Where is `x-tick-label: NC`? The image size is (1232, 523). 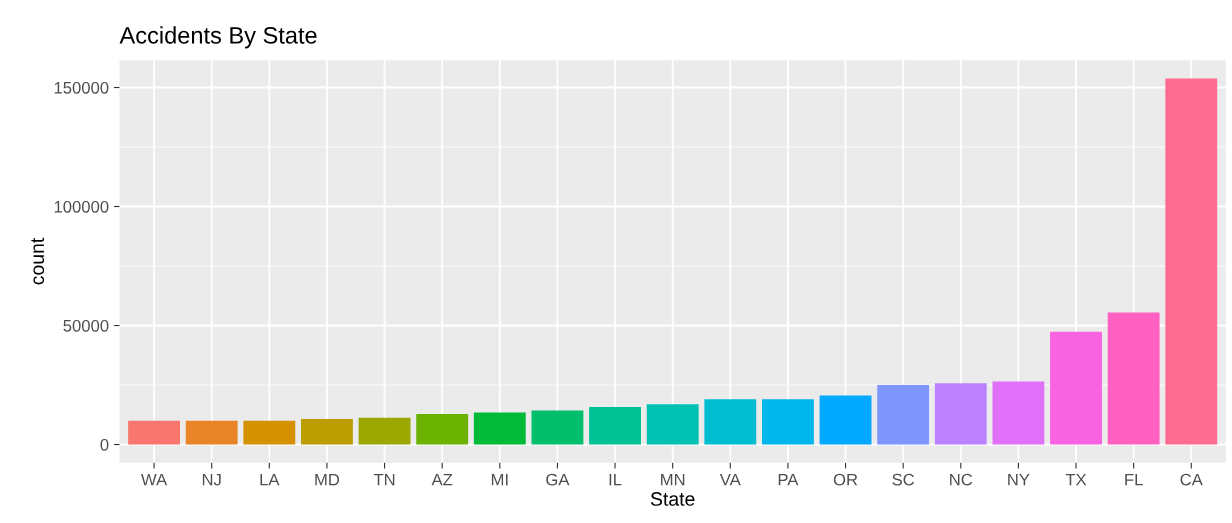 x-tick-label: NC is located at coordinates (961, 479).